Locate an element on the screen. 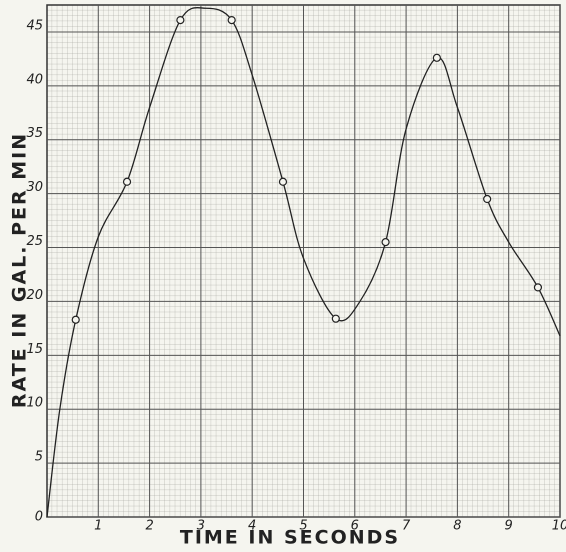 This screenshot has height=552, width=566. y-tick-label: 25 is located at coordinates (34, 241).